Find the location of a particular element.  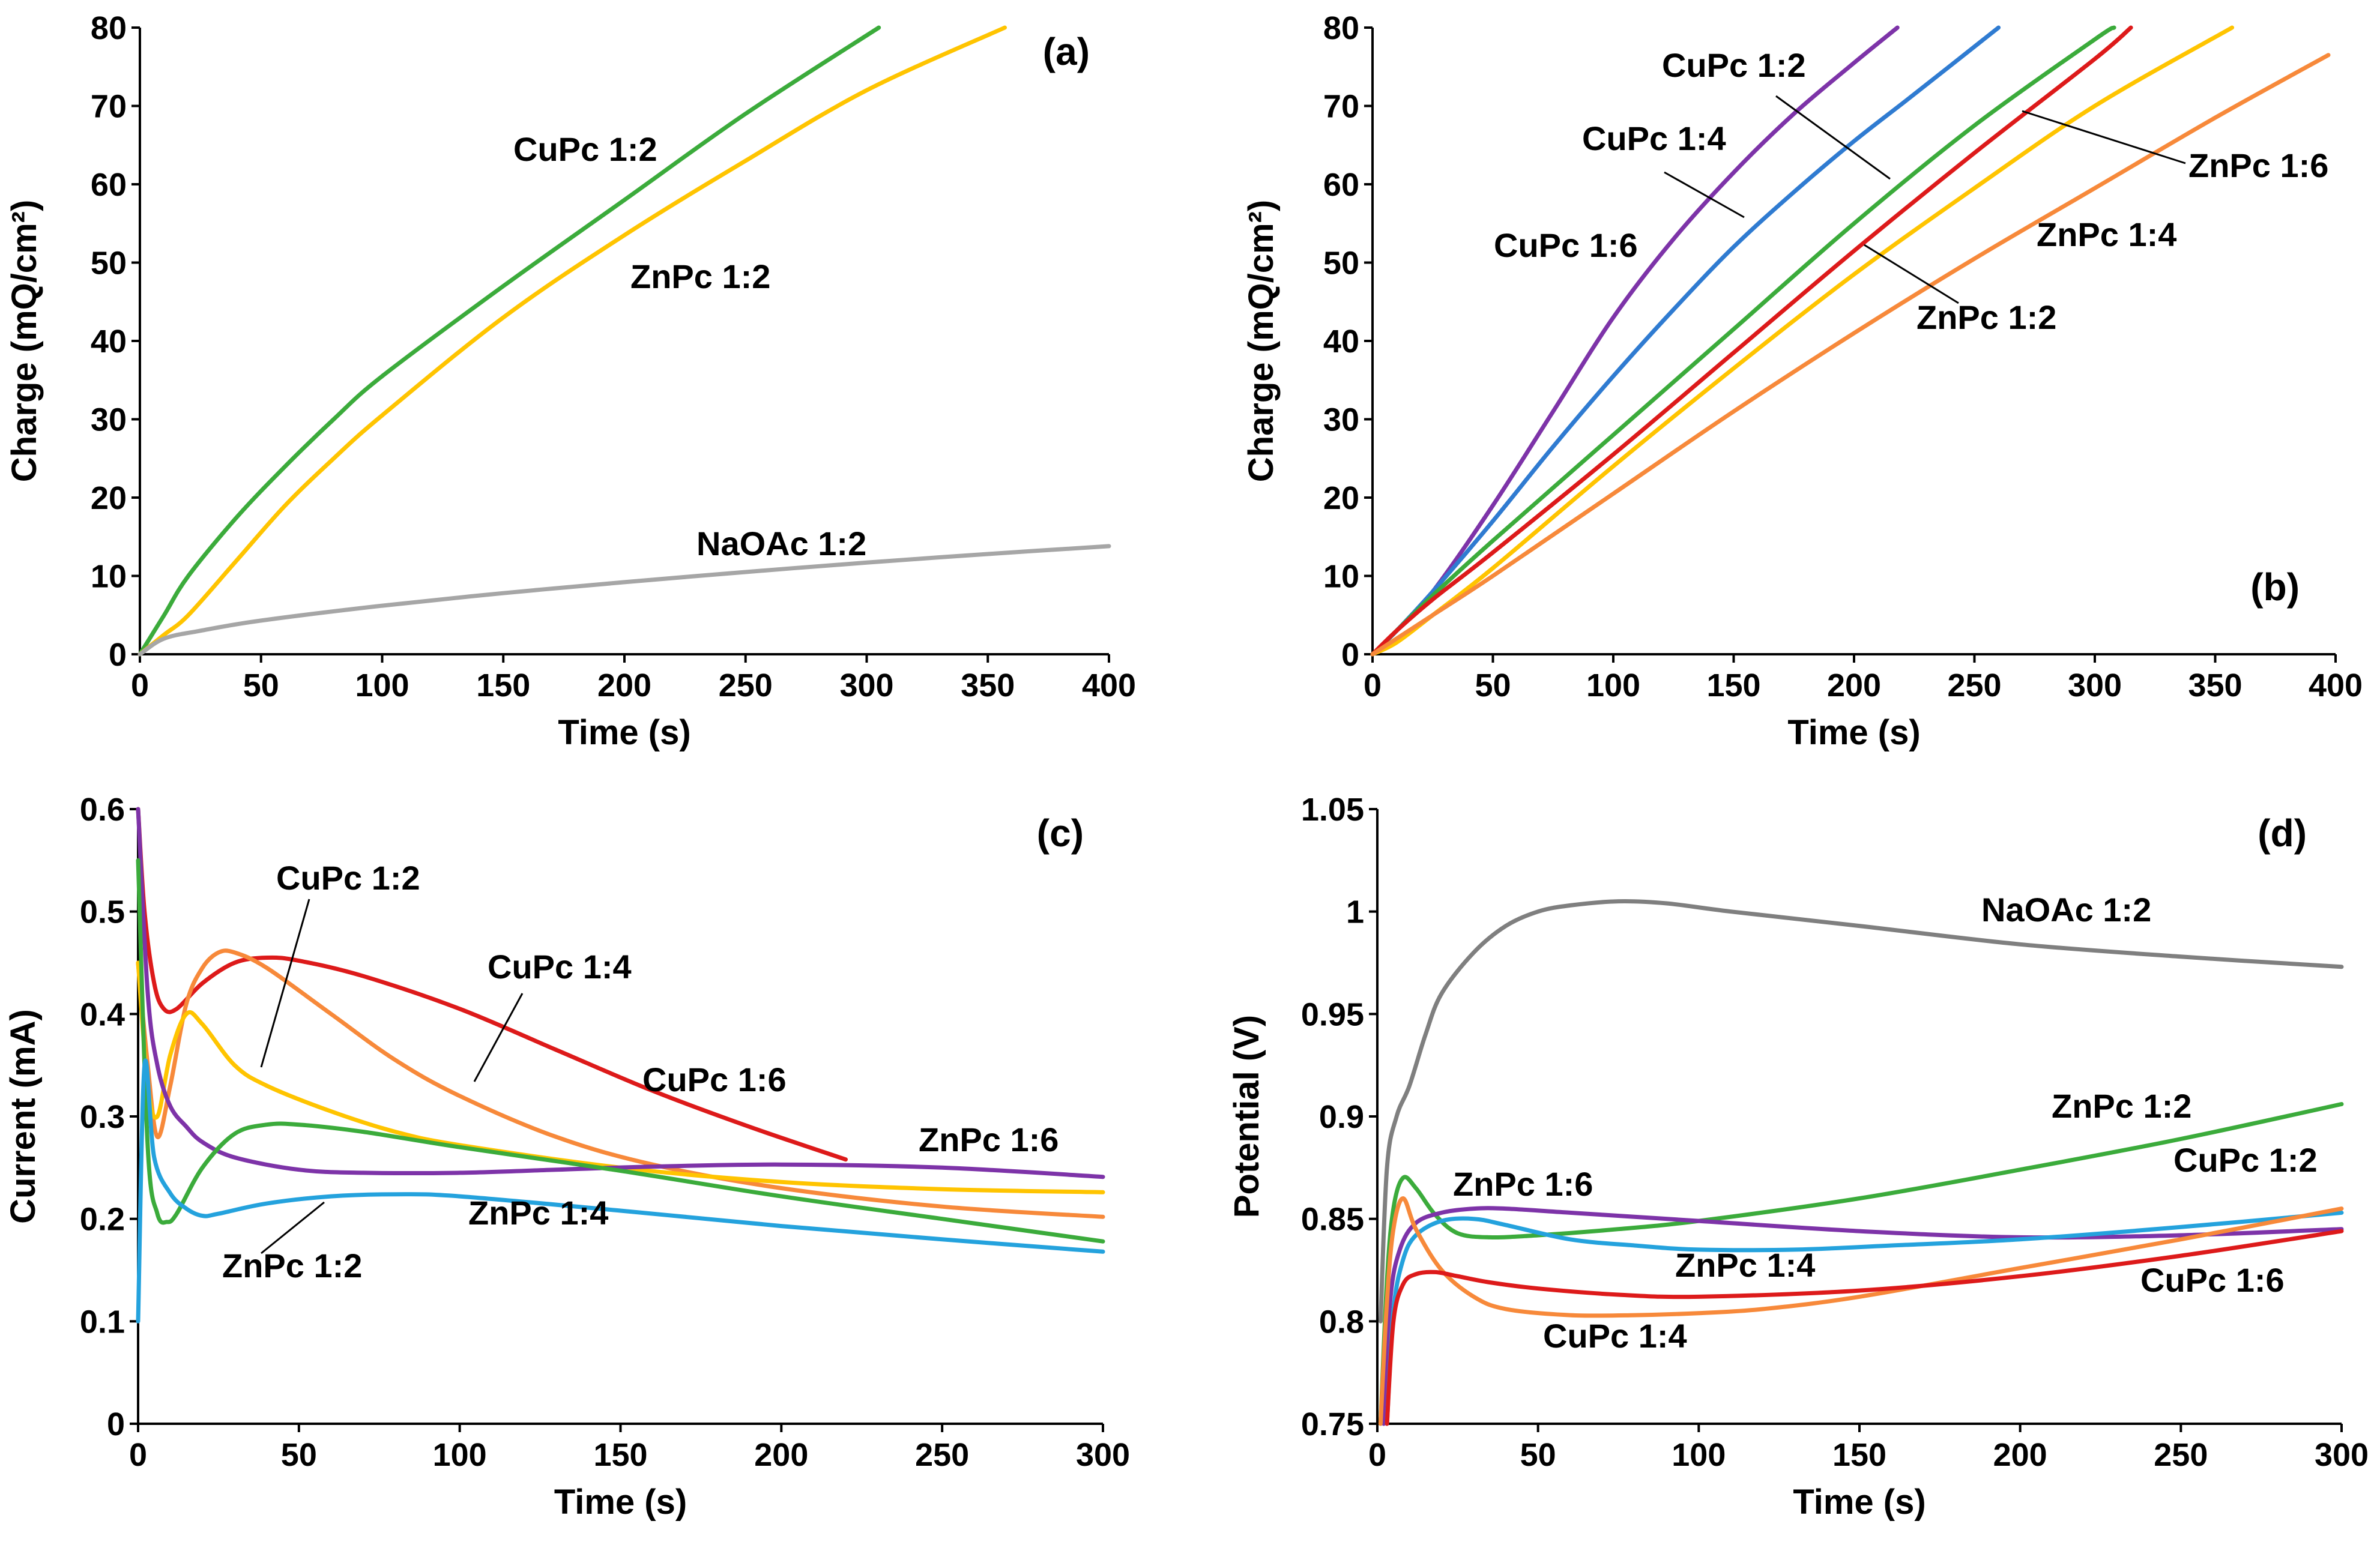

panel-label: (a) is located at coordinates (1066, 51).